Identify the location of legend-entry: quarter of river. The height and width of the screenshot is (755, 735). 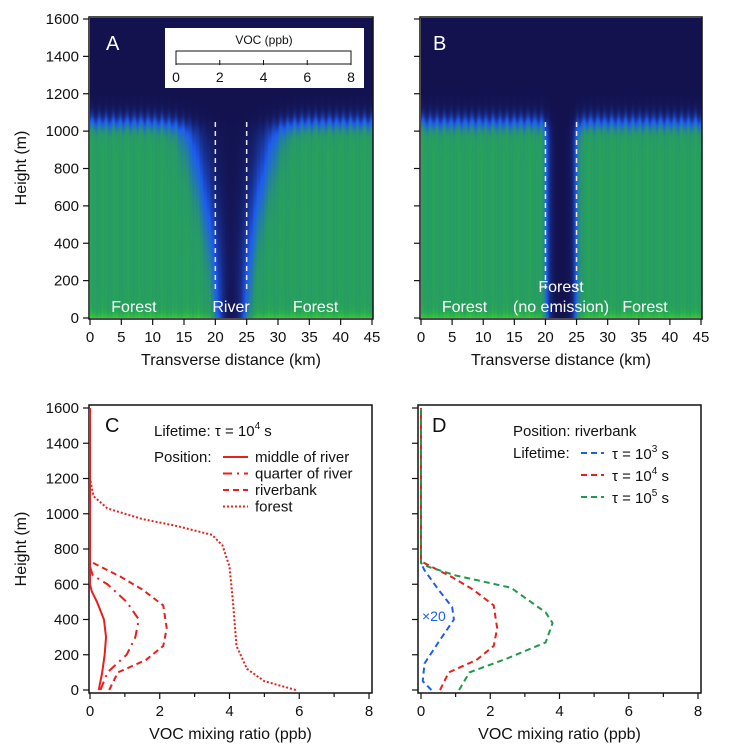
(304, 474).